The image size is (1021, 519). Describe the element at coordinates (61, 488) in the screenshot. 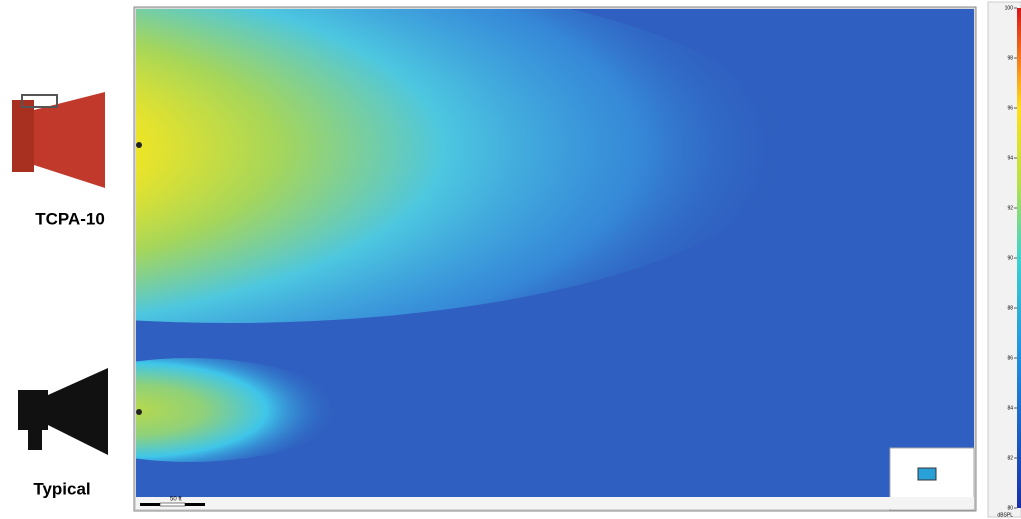

I see `speaker-label: Typical` at that location.